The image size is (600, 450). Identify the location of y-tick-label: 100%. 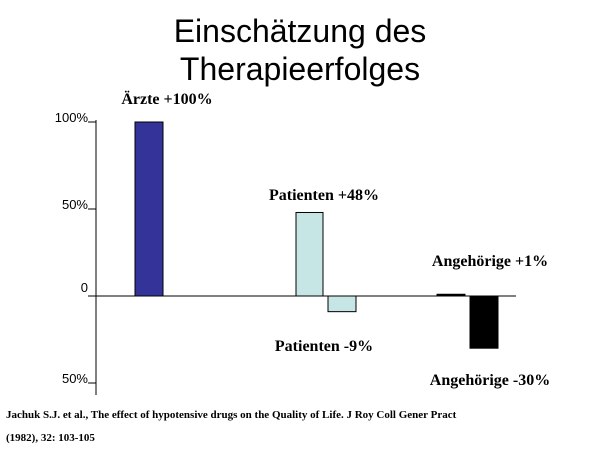
(72, 117).